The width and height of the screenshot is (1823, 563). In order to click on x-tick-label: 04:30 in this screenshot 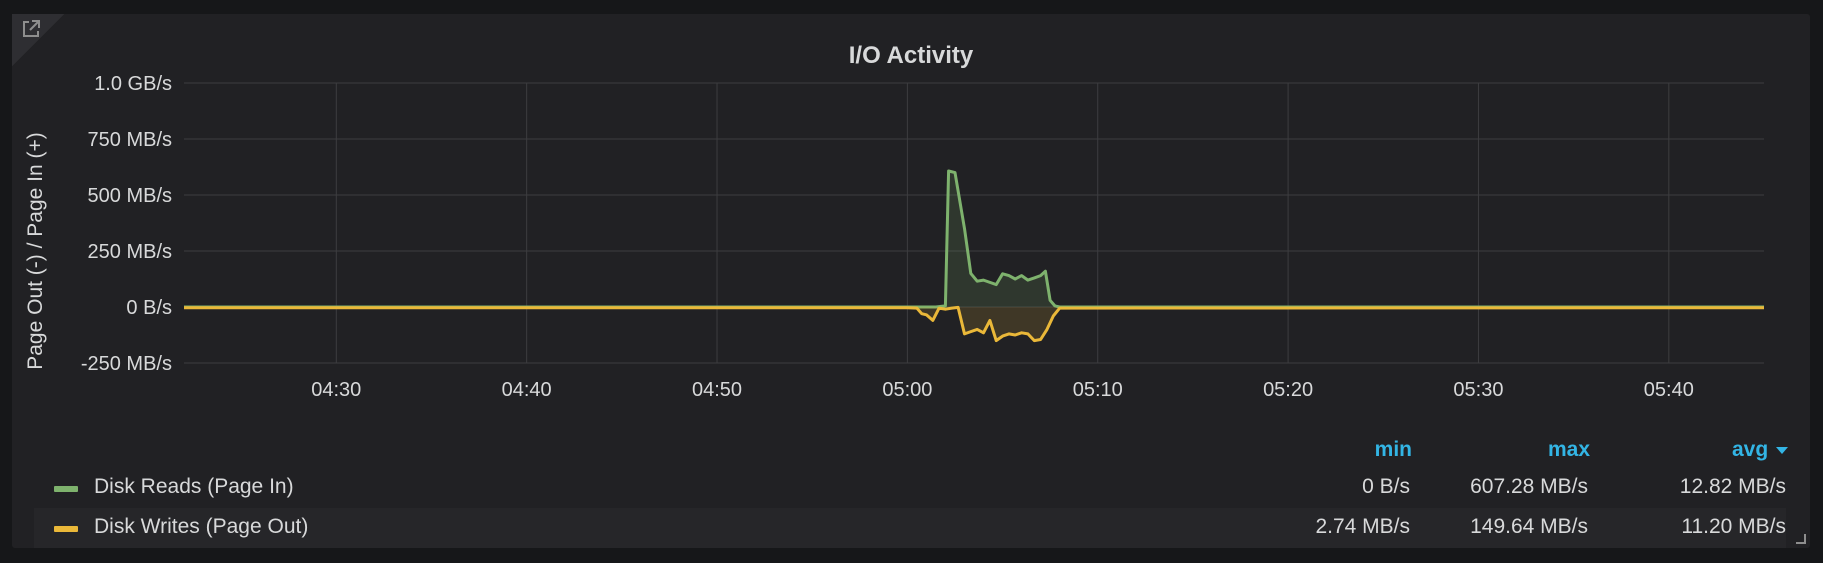, I will do `click(336, 390)`.